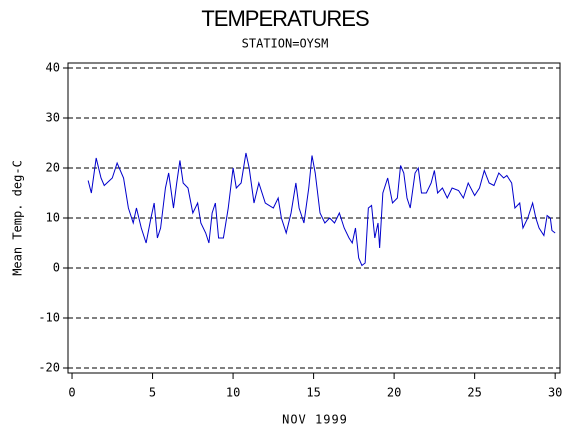 This screenshot has width=570, height=430. Describe the element at coordinates (53, 118) in the screenshot. I see `y-tick-label: 30` at that location.